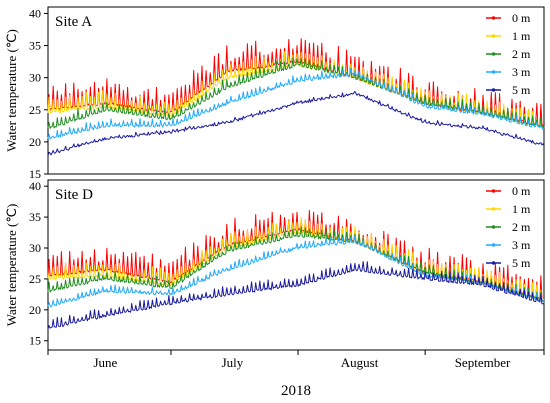 The image size is (550, 403). What do you see at coordinates (296, 391) in the screenshot?
I see `year-label: 2018` at bounding box center [296, 391].